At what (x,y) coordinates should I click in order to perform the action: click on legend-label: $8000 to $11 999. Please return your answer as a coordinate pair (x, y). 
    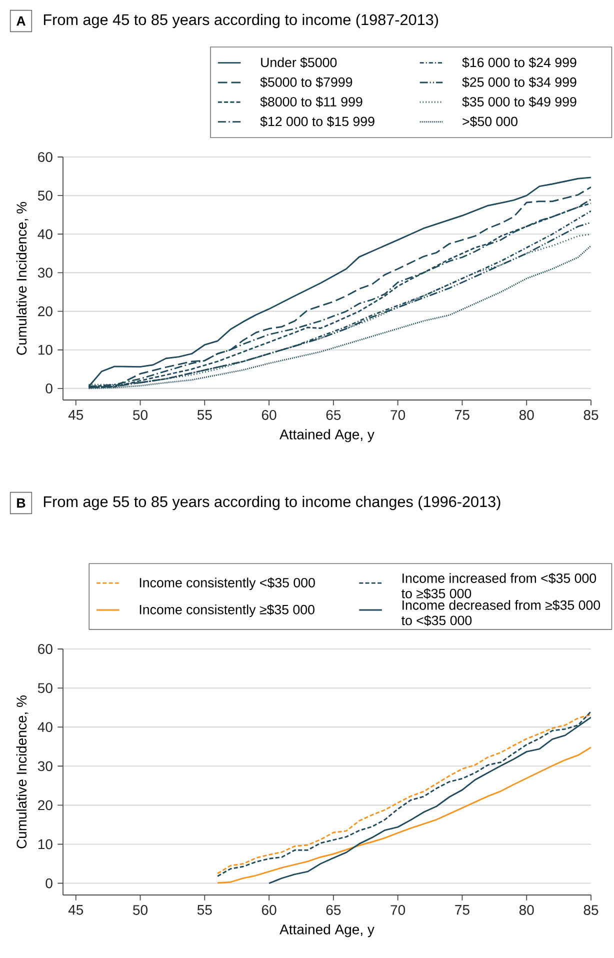
    Looking at the image, I should click on (311, 102).